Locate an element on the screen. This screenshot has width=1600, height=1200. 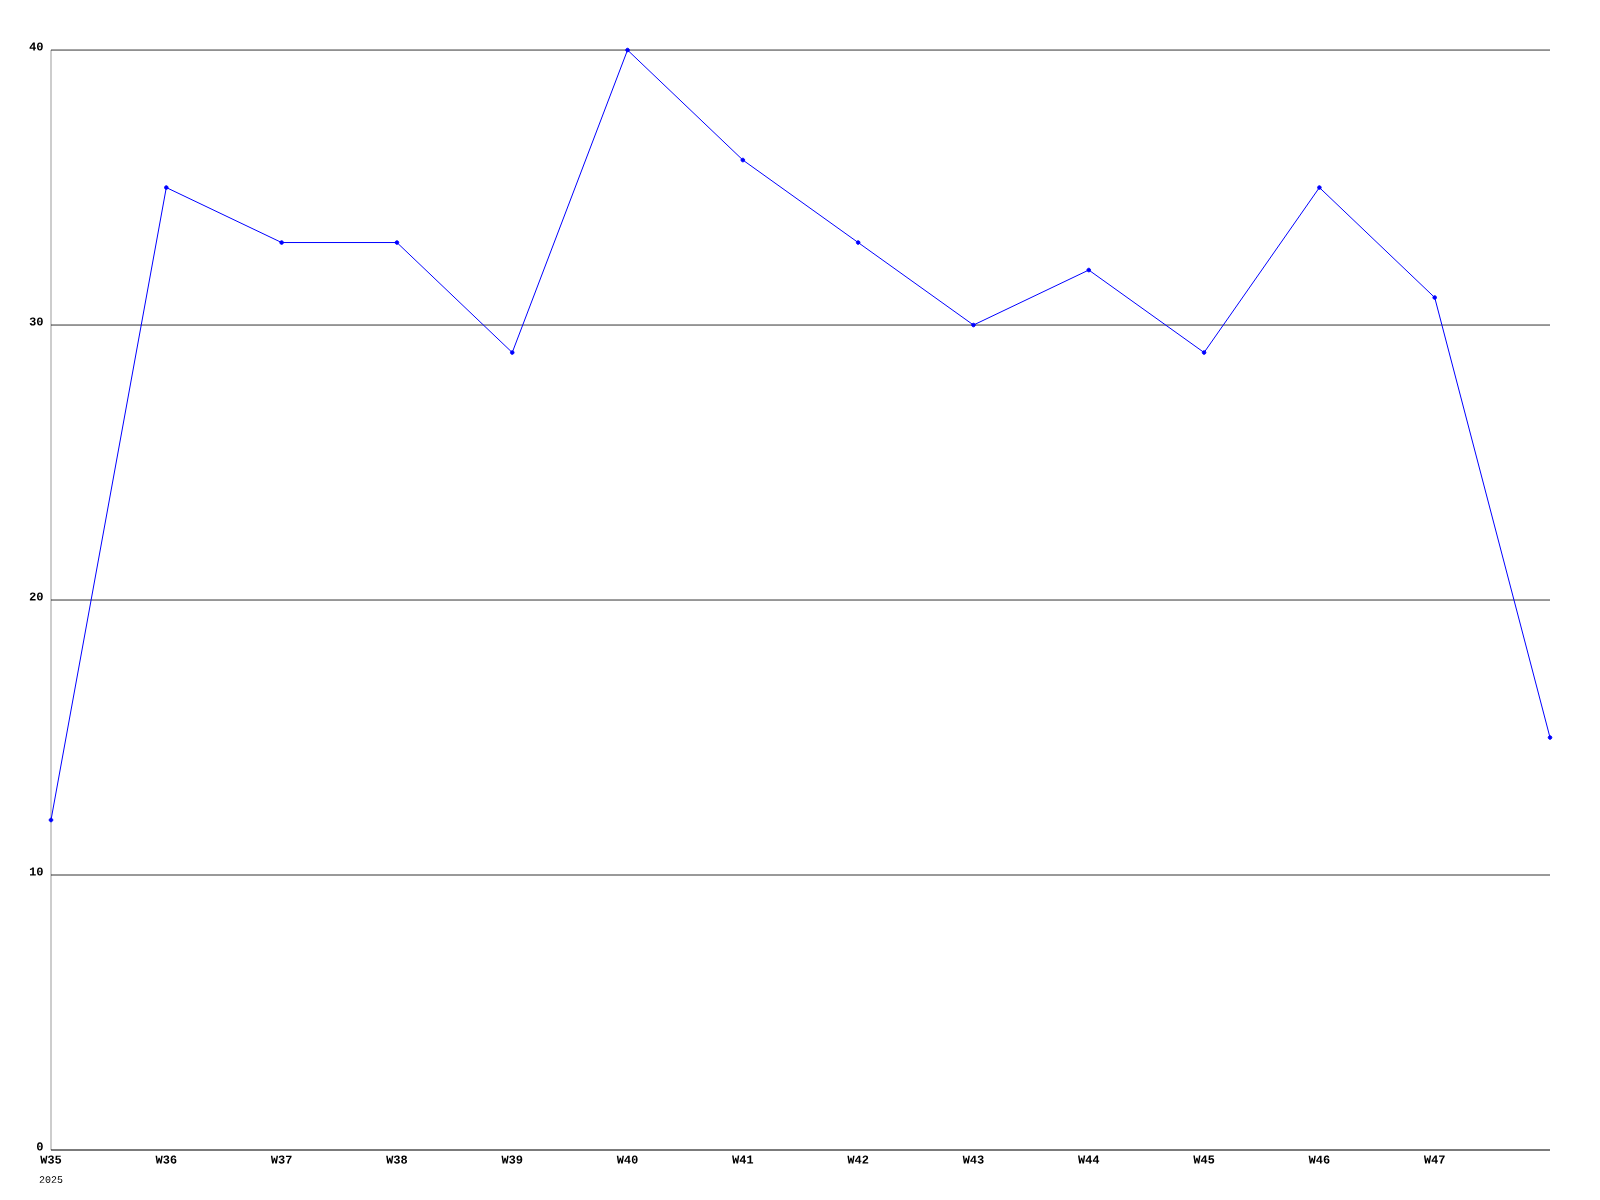
x-tick-label: W43 is located at coordinates (973, 1159).